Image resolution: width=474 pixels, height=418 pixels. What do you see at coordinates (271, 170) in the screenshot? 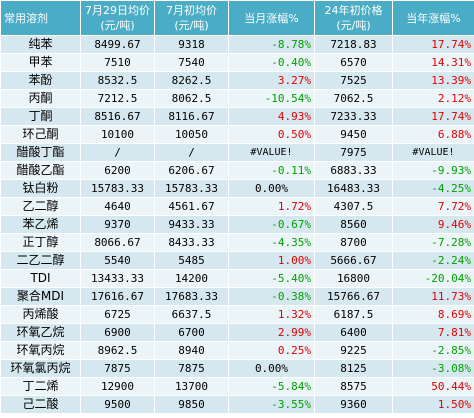
I see `month-change-cell: -0.11%` at bounding box center [271, 170].